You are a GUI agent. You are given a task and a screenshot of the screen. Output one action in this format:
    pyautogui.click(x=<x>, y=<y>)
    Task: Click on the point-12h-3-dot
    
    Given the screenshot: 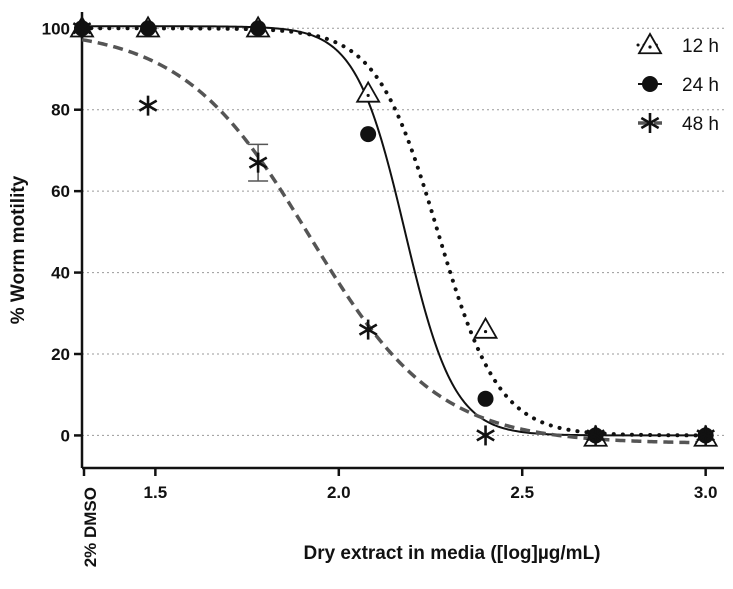 What is the action you would take?
    pyautogui.click(x=368, y=95)
    